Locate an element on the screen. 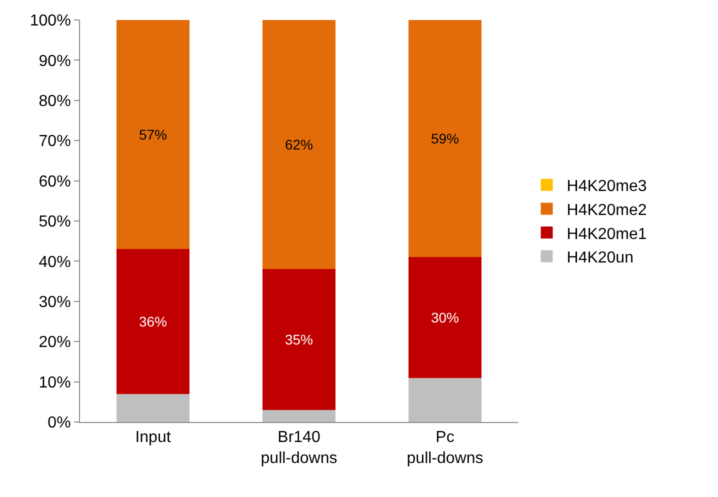 The height and width of the screenshot is (497, 718). y-tick-label: 100% is located at coordinates (50, 21).